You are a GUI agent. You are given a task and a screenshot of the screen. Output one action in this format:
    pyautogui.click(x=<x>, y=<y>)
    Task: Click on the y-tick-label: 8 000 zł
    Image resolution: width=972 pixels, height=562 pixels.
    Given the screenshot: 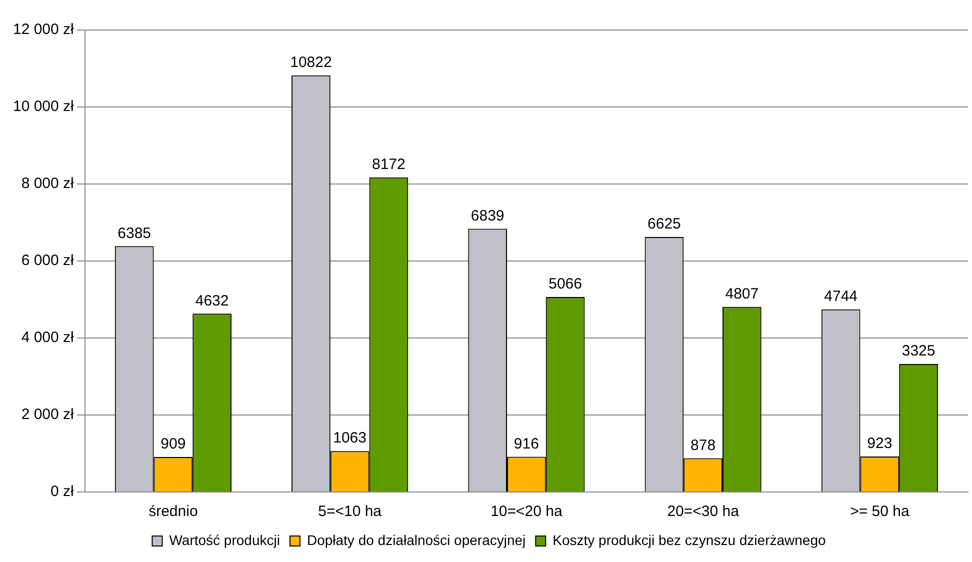 What is the action you would take?
    pyautogui.click(x=48, y=183)
    